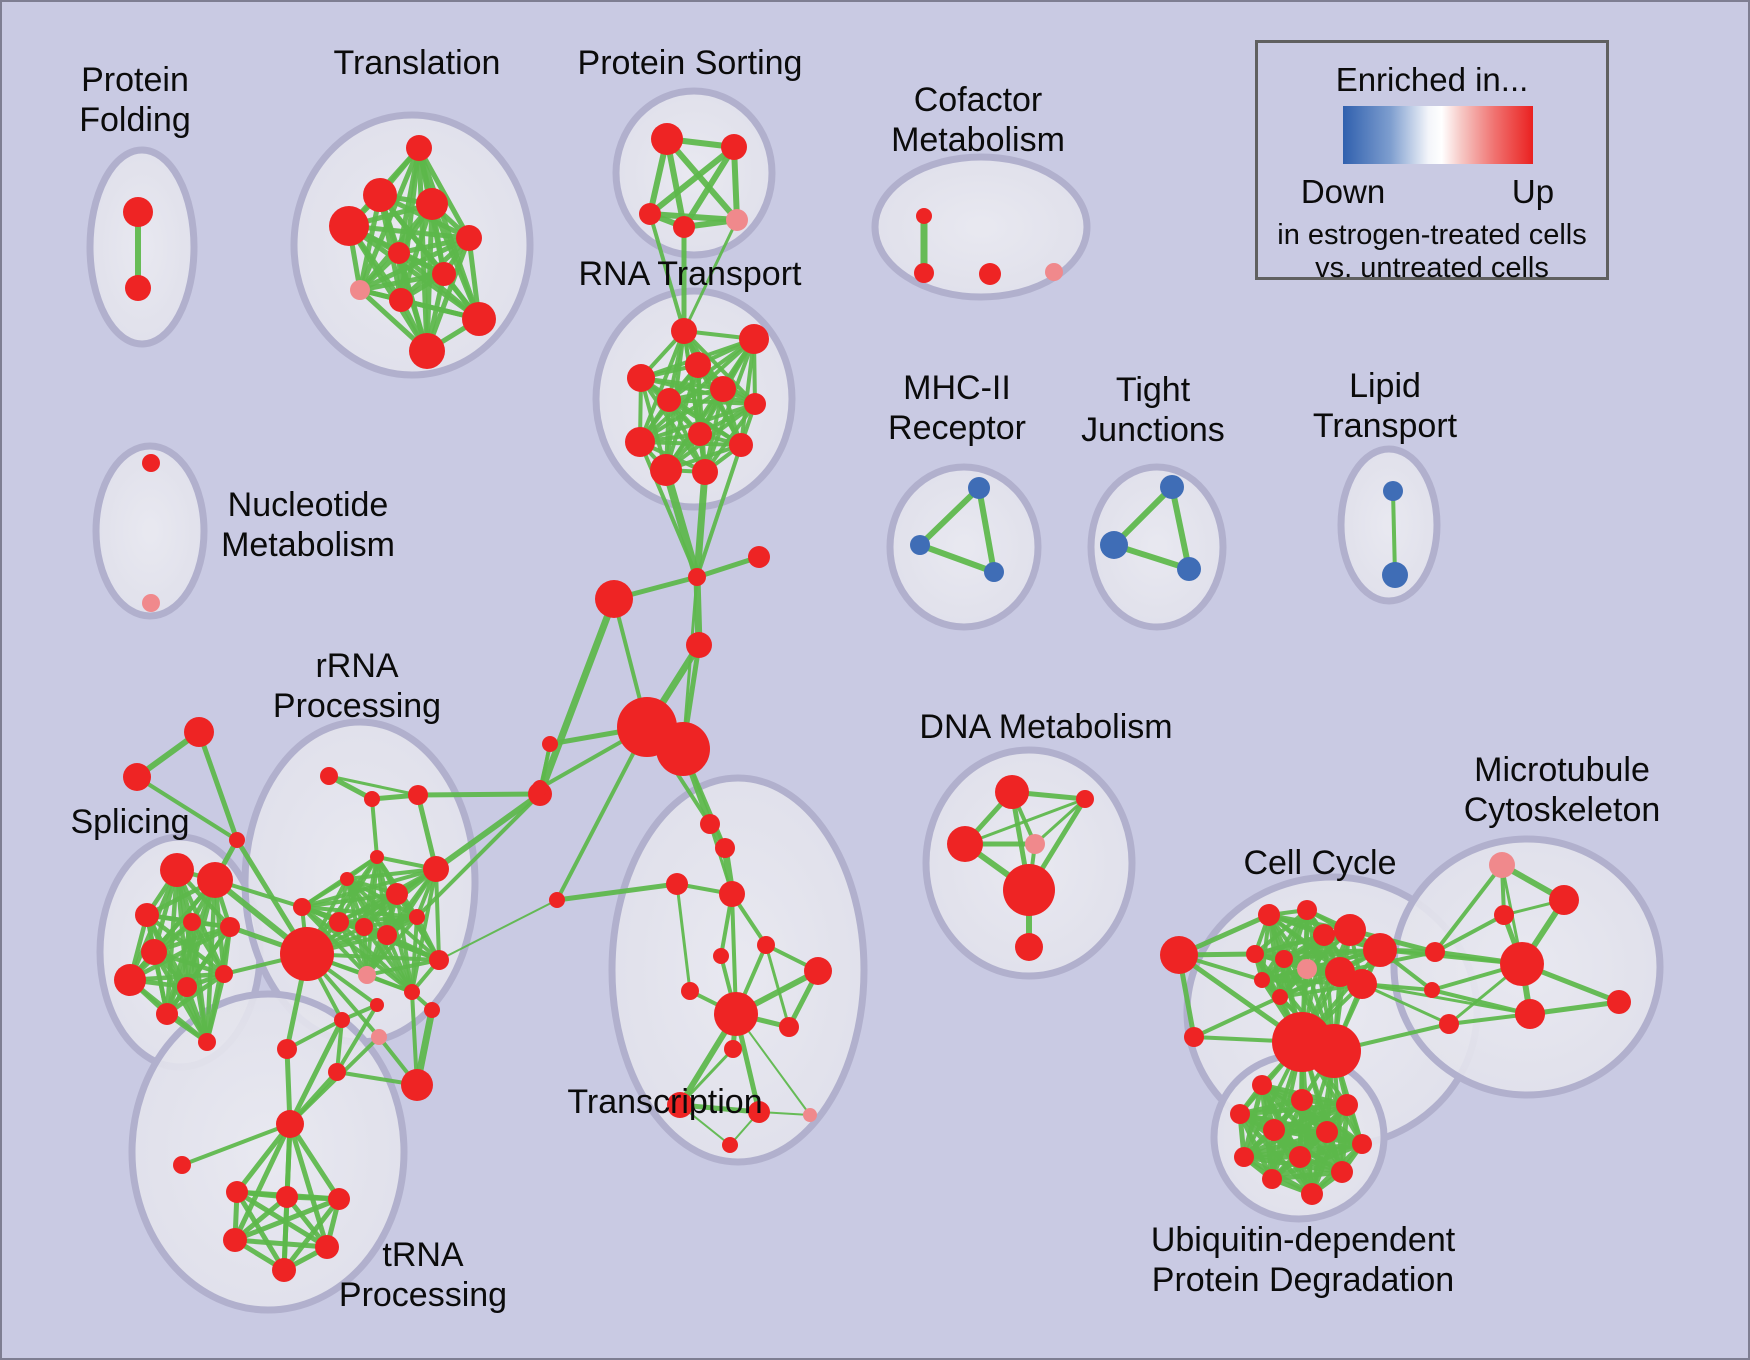 The height and width of the screenshot is (1360, 1750). What do you see at coordinates (755, 404) in the screenshot?
I see `geneset-node-rt7` at bounding box center [755, 404].